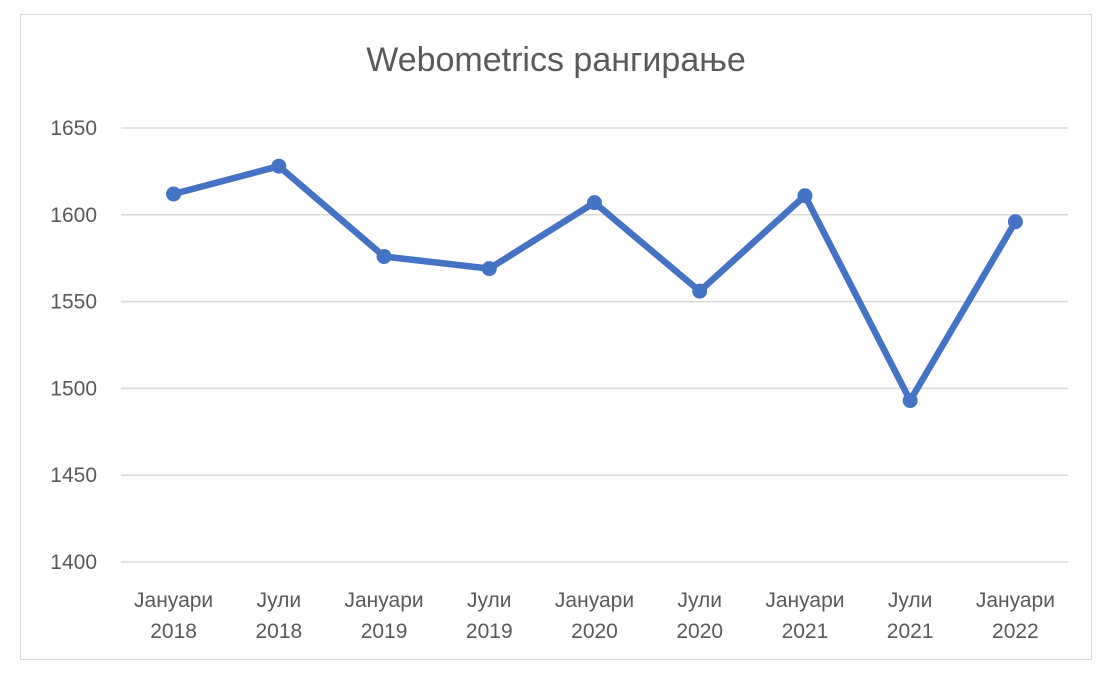  What do you see at coordinates (383, 616) in the screenshot?
I see `x-tick-label: Јануари 2019` at bounding box center [383, 616].